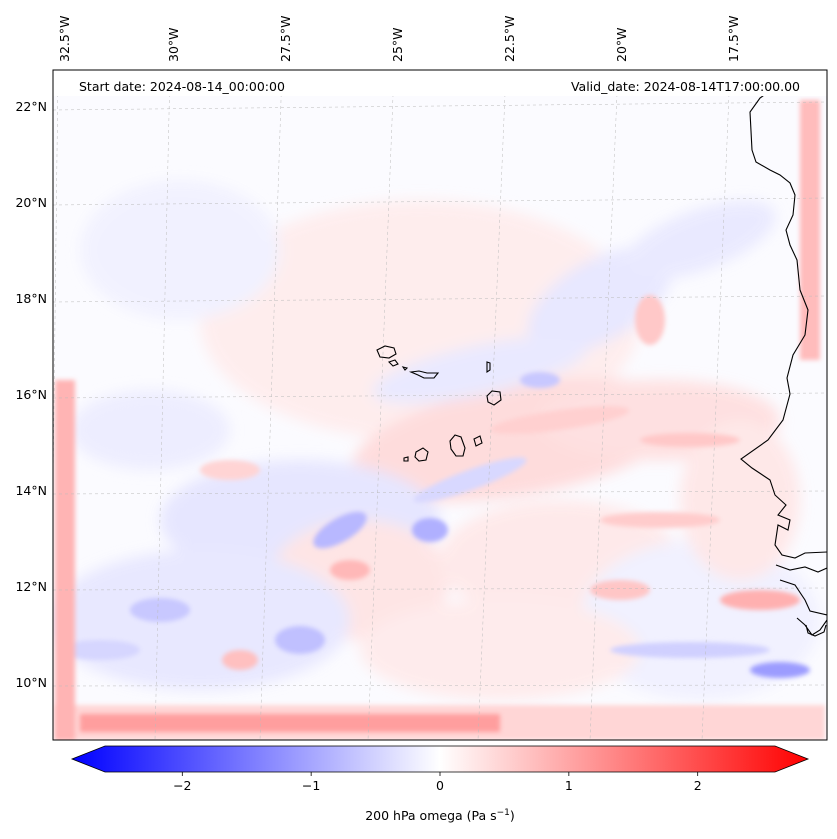 The image size is (837, 839). Describe the element at coordinates (386, 352) in the screenshot. I see `island-santo-antao` at that location.